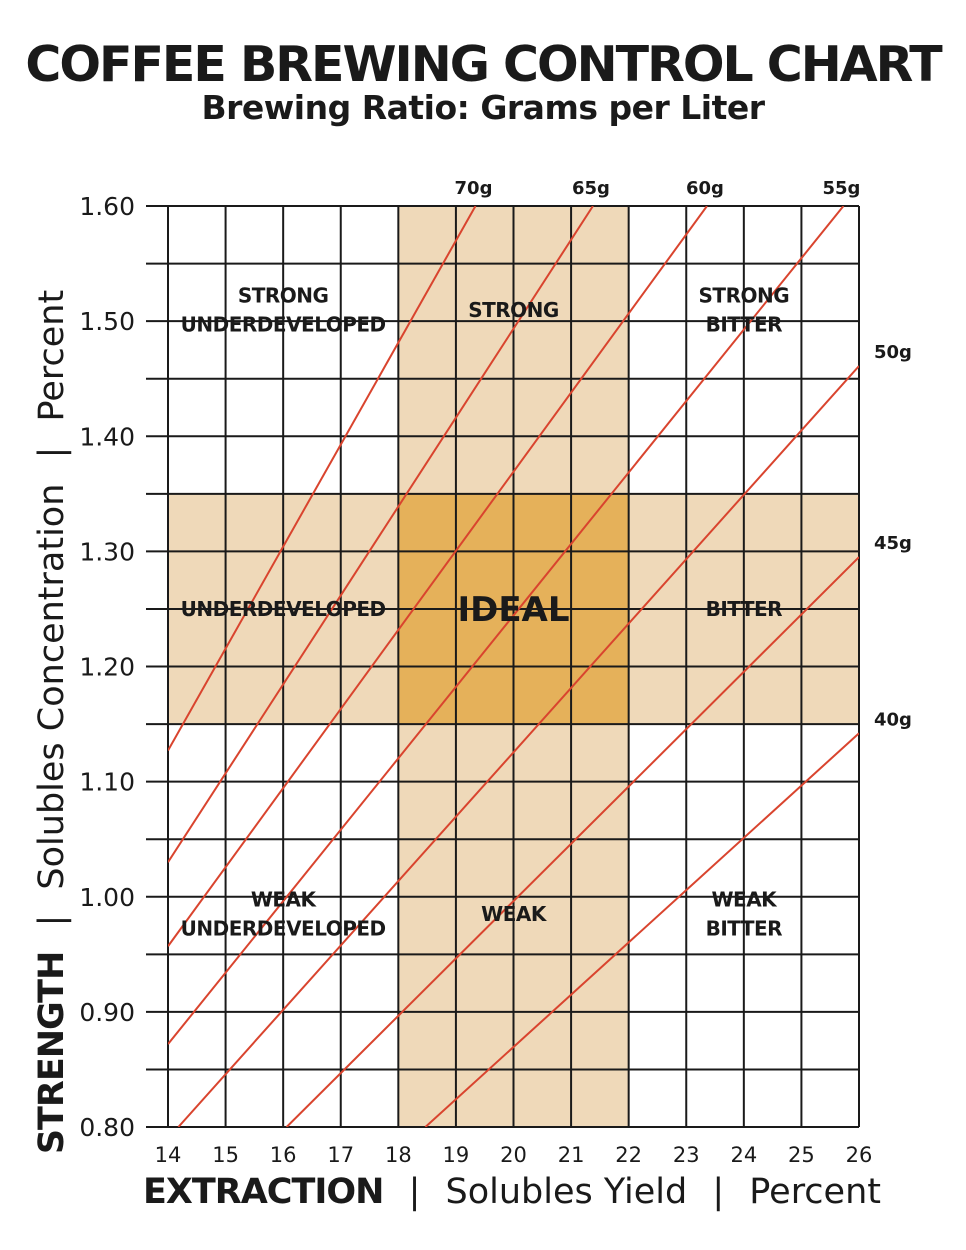 This screenshot has width=966, height=1250. Describe the element at coordinates (52, 356) in the screenshot. I see `y-axis-label-part2: Percent` at that location.